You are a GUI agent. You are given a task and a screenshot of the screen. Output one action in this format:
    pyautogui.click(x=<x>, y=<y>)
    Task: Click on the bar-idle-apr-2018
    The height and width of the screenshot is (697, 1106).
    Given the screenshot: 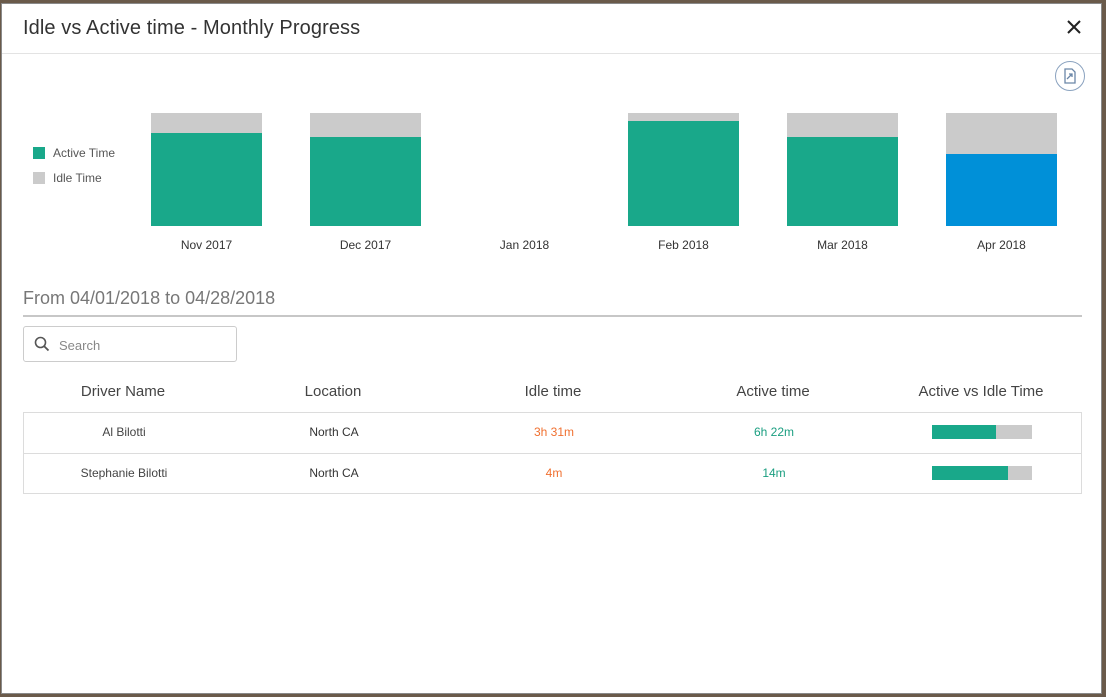 What is the action you would take?
    pyautogui.click(x=1001, y=133)
    